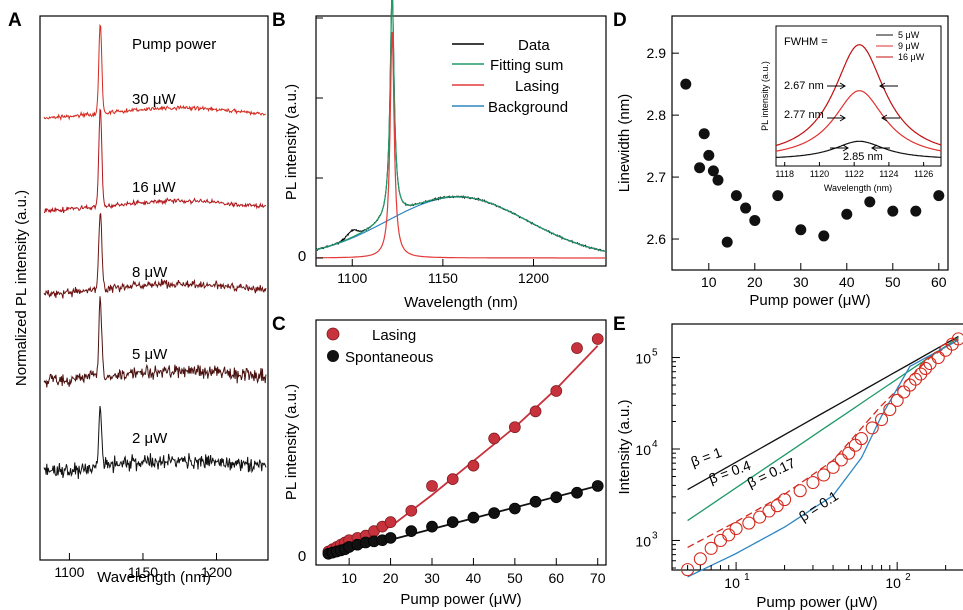  Describe the element at coordinates (812, 163) in the screenshot. I see `panel-d-points` at that location.